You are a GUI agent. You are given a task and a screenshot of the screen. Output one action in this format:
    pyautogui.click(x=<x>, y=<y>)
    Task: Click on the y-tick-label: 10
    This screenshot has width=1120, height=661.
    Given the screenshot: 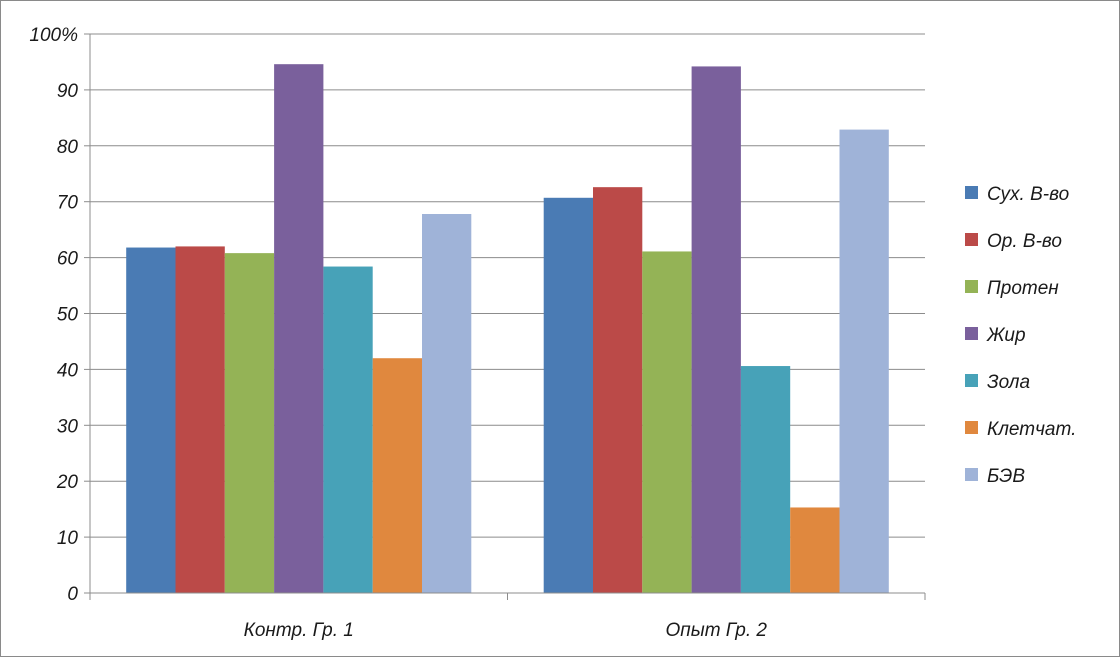 What is the action you would take?
    pyautogui.click(x=68, y=538)
    